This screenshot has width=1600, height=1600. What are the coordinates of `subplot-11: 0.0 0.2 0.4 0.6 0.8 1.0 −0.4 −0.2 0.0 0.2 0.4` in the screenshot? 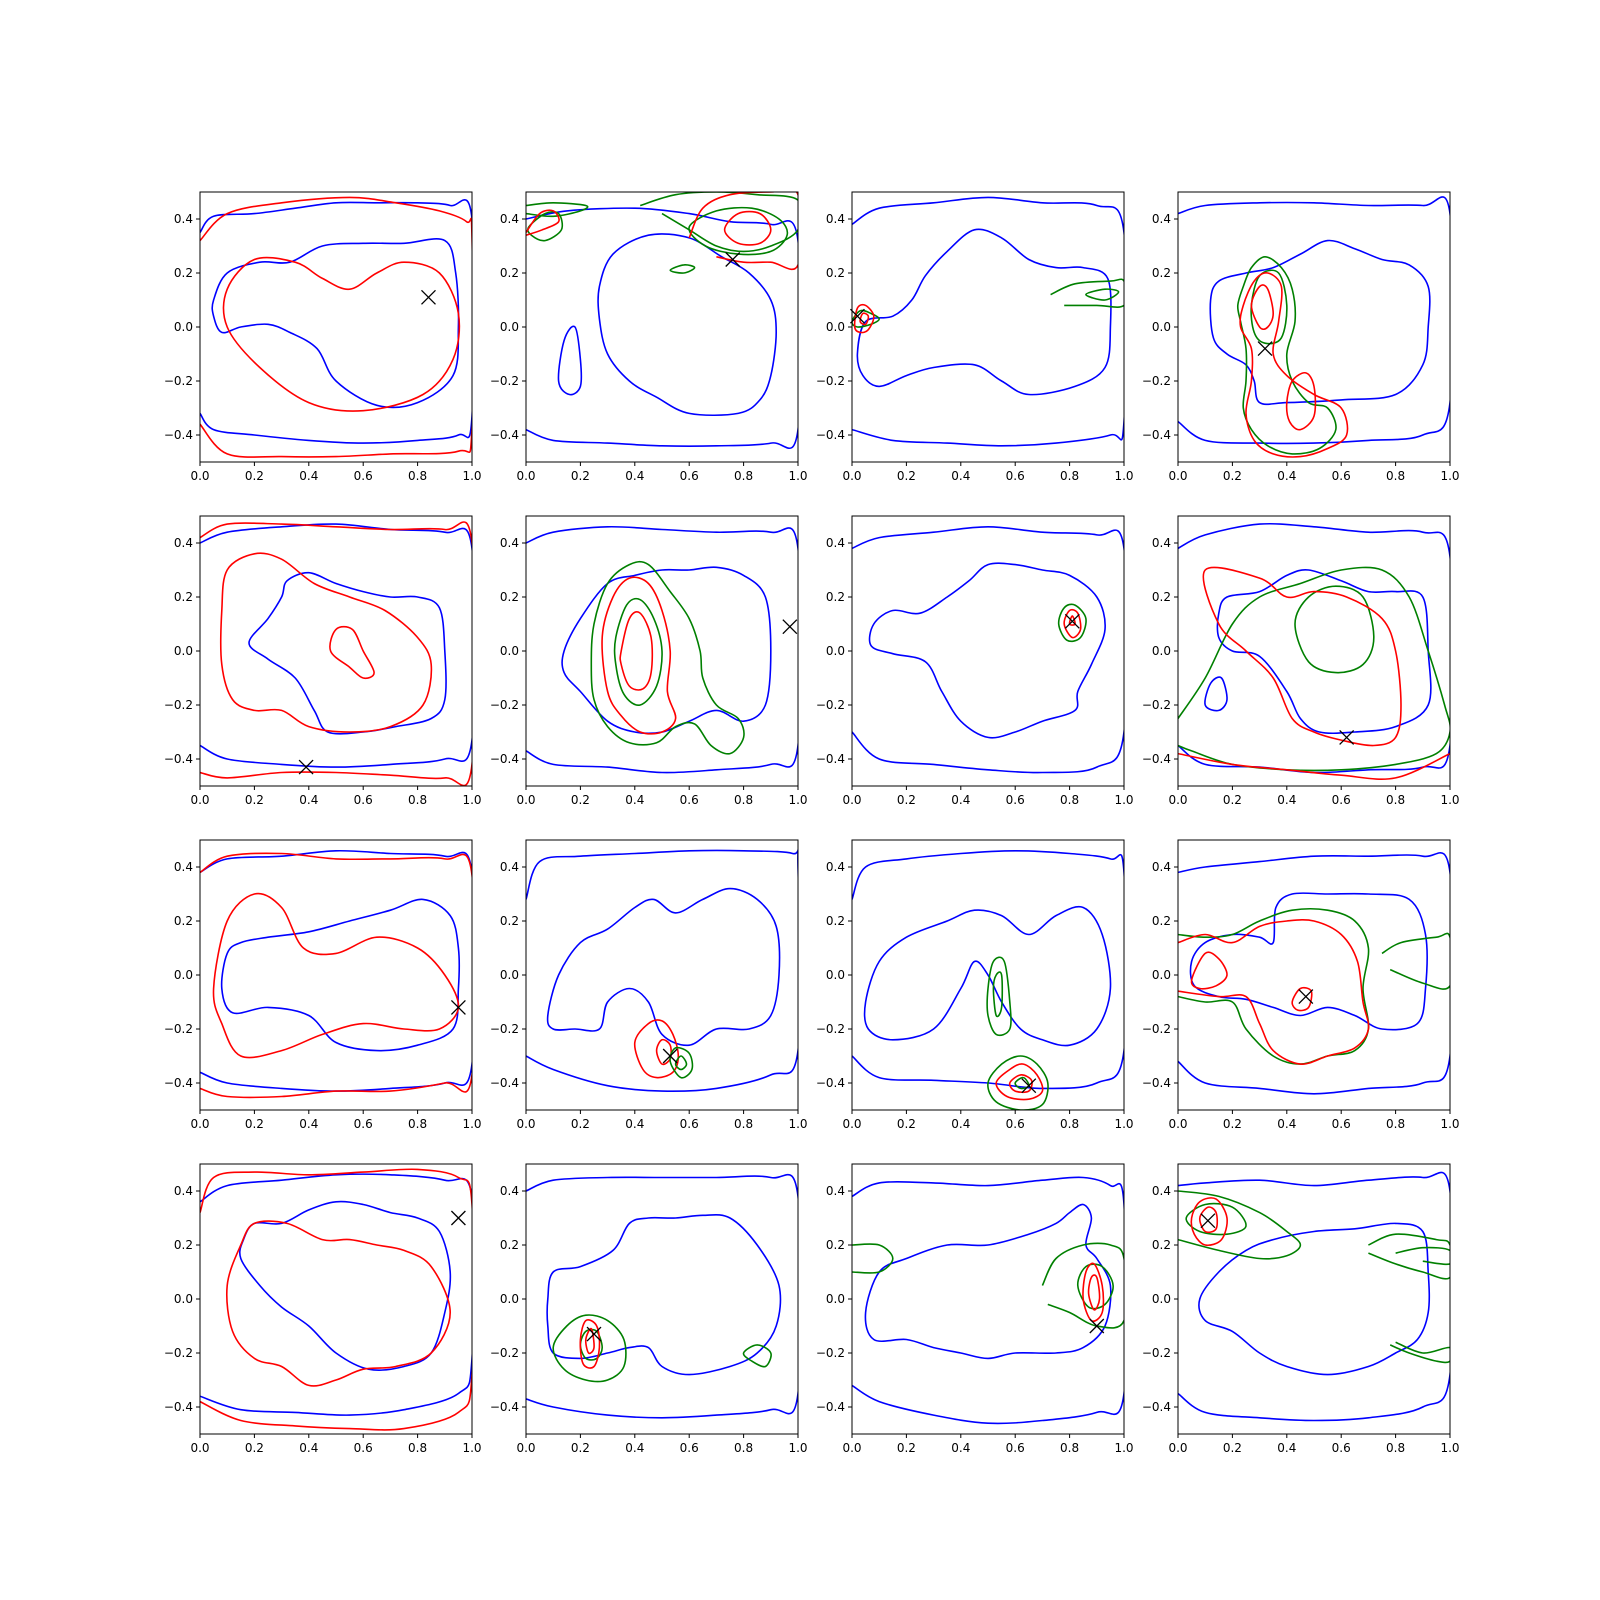 It's located at (975, 985).